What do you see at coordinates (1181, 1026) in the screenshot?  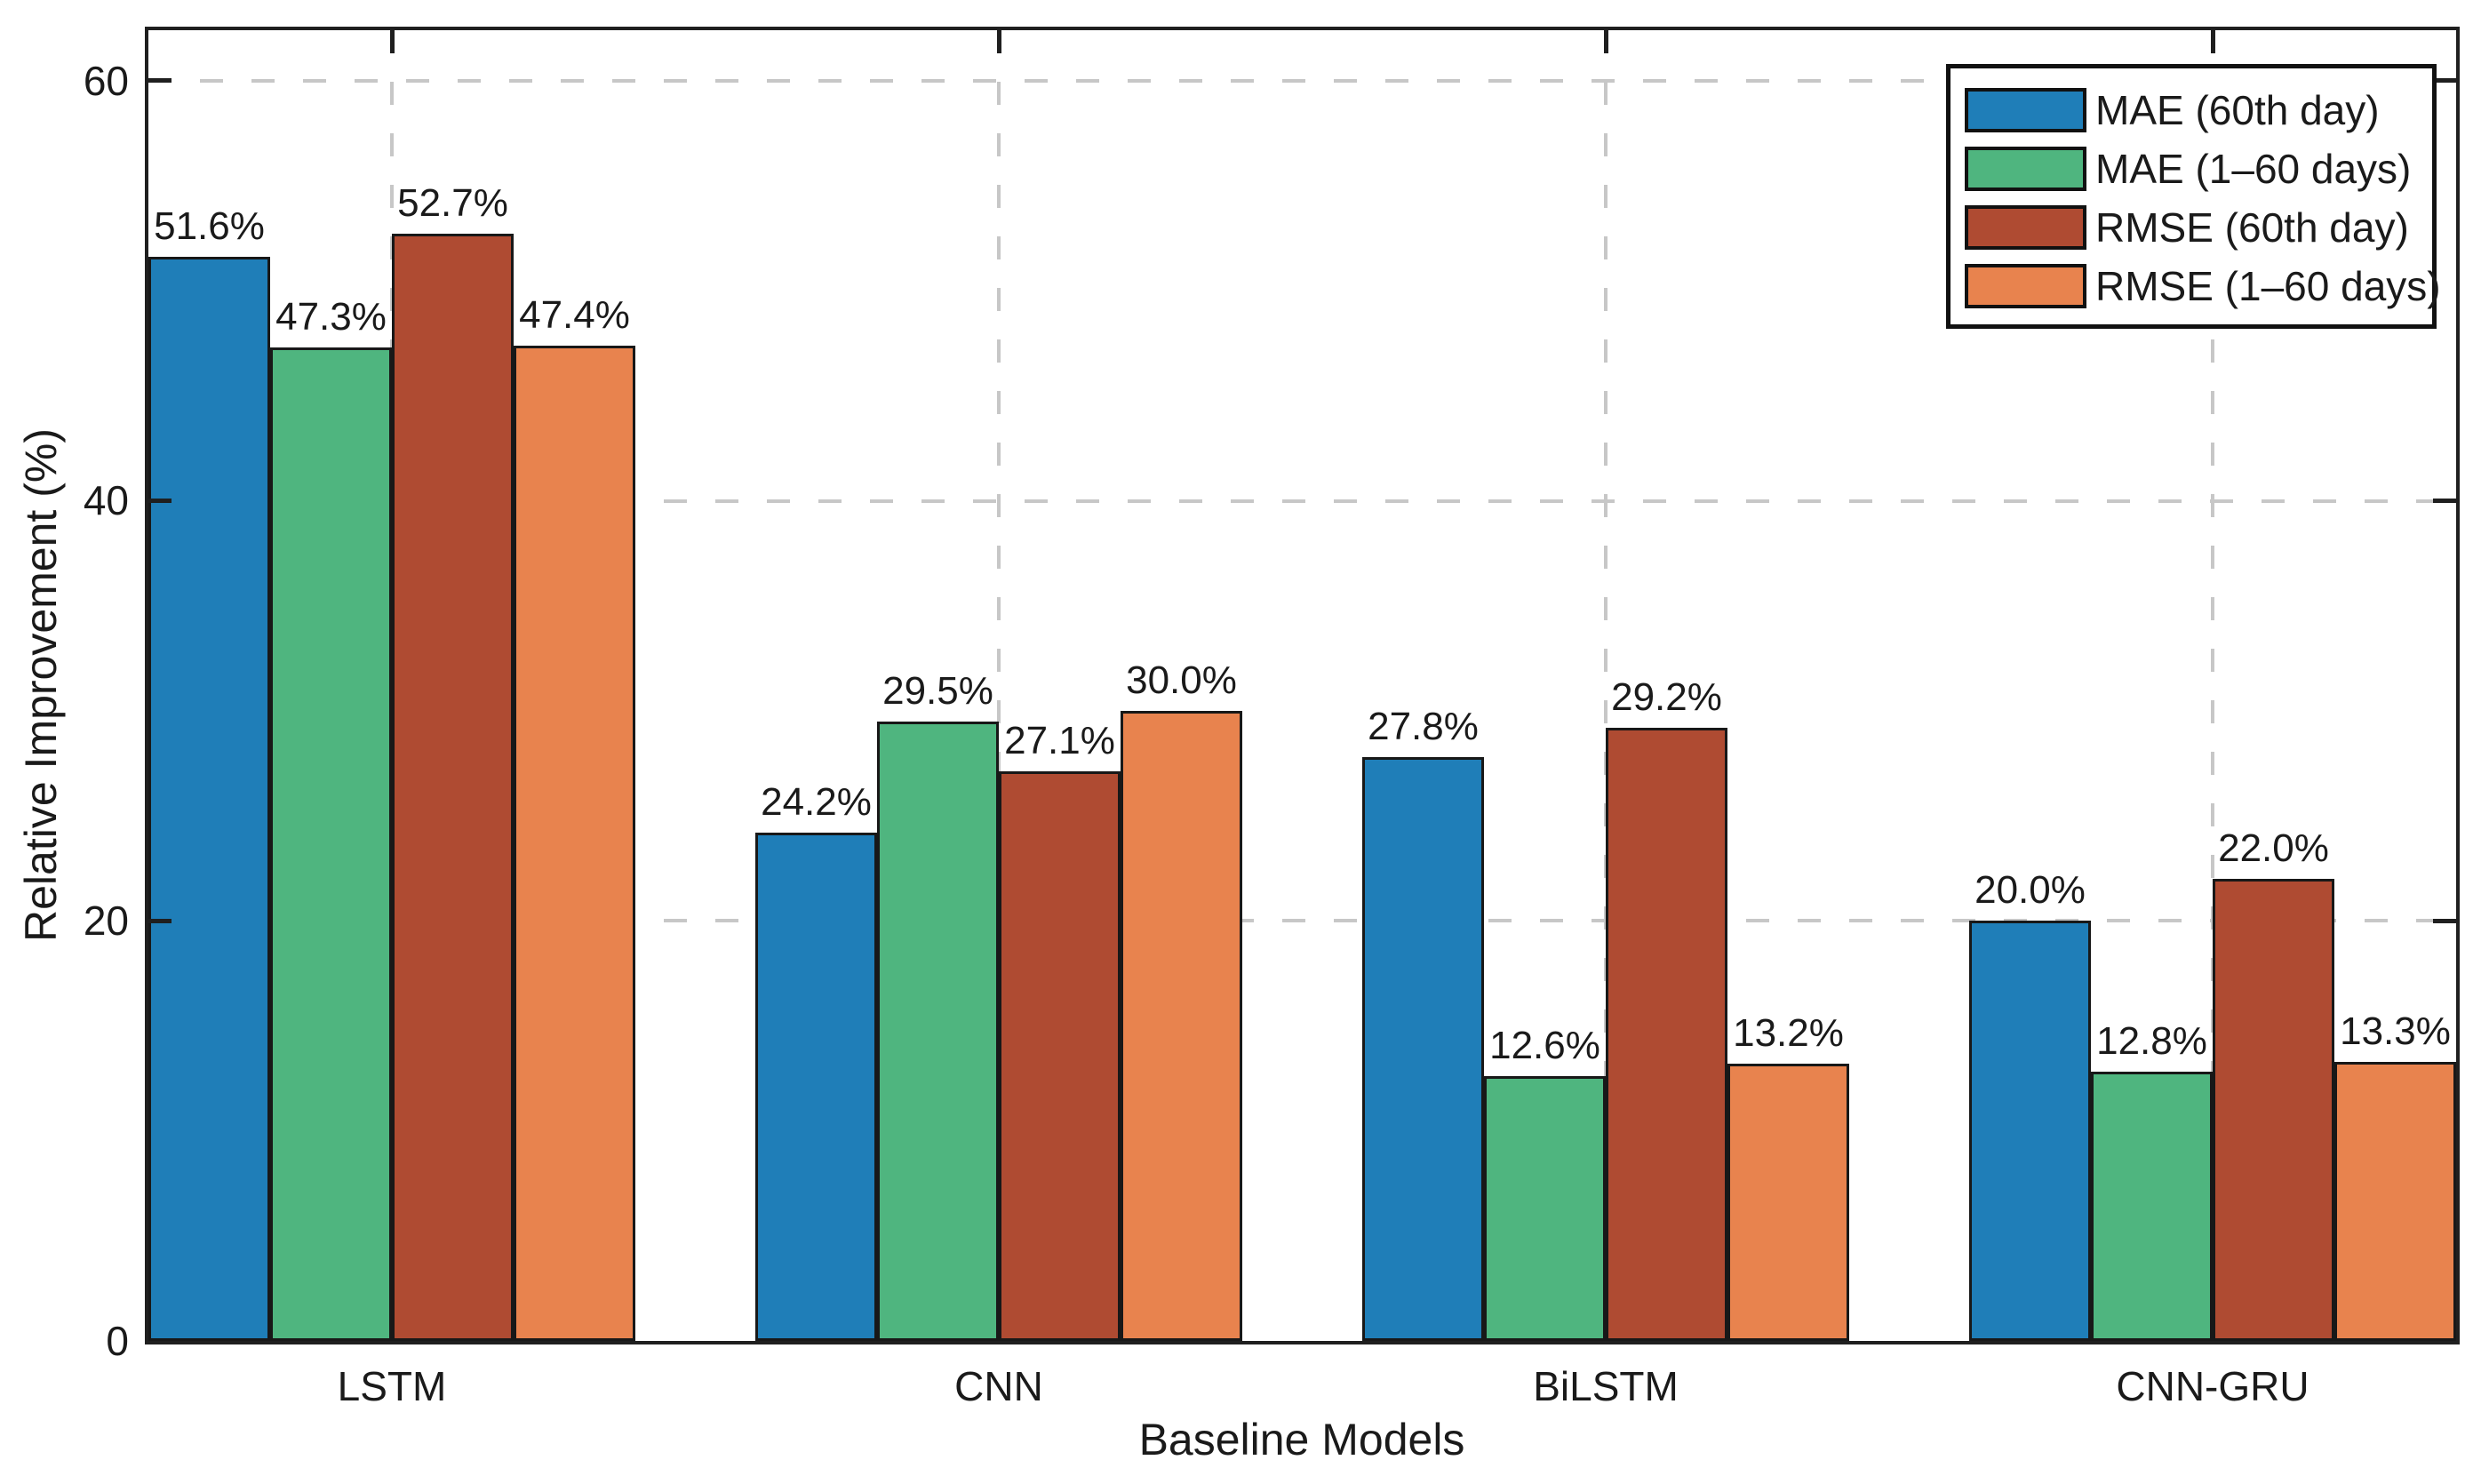 I see `bar-cnn-rmse-1-60-days` at bounding box center [1181, 1026].